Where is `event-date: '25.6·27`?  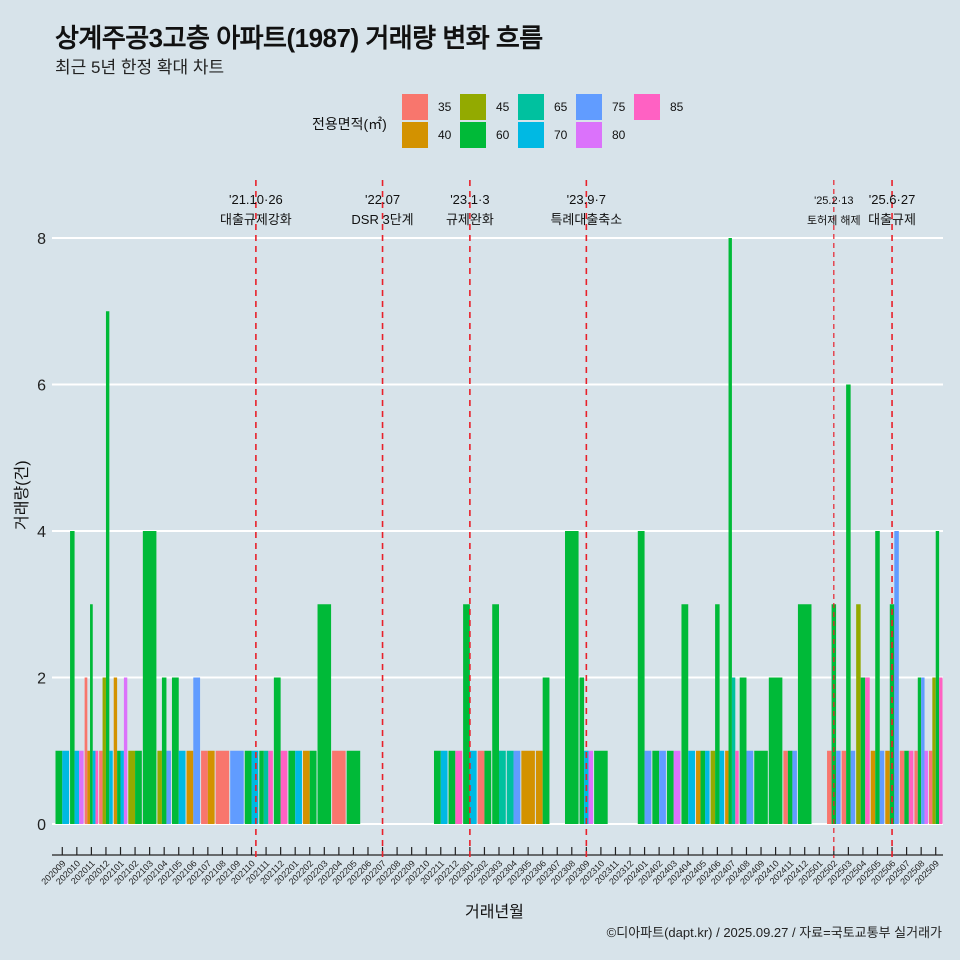
event-date: '25.6·27 is located at coordinates (892, 199).